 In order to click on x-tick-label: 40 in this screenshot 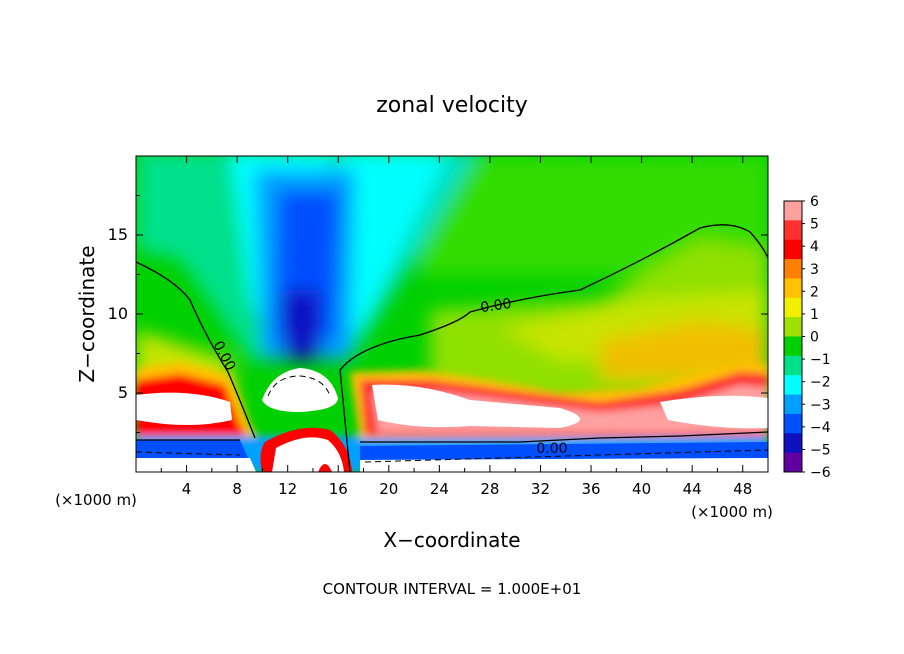, I will do `click(641, 489)`.